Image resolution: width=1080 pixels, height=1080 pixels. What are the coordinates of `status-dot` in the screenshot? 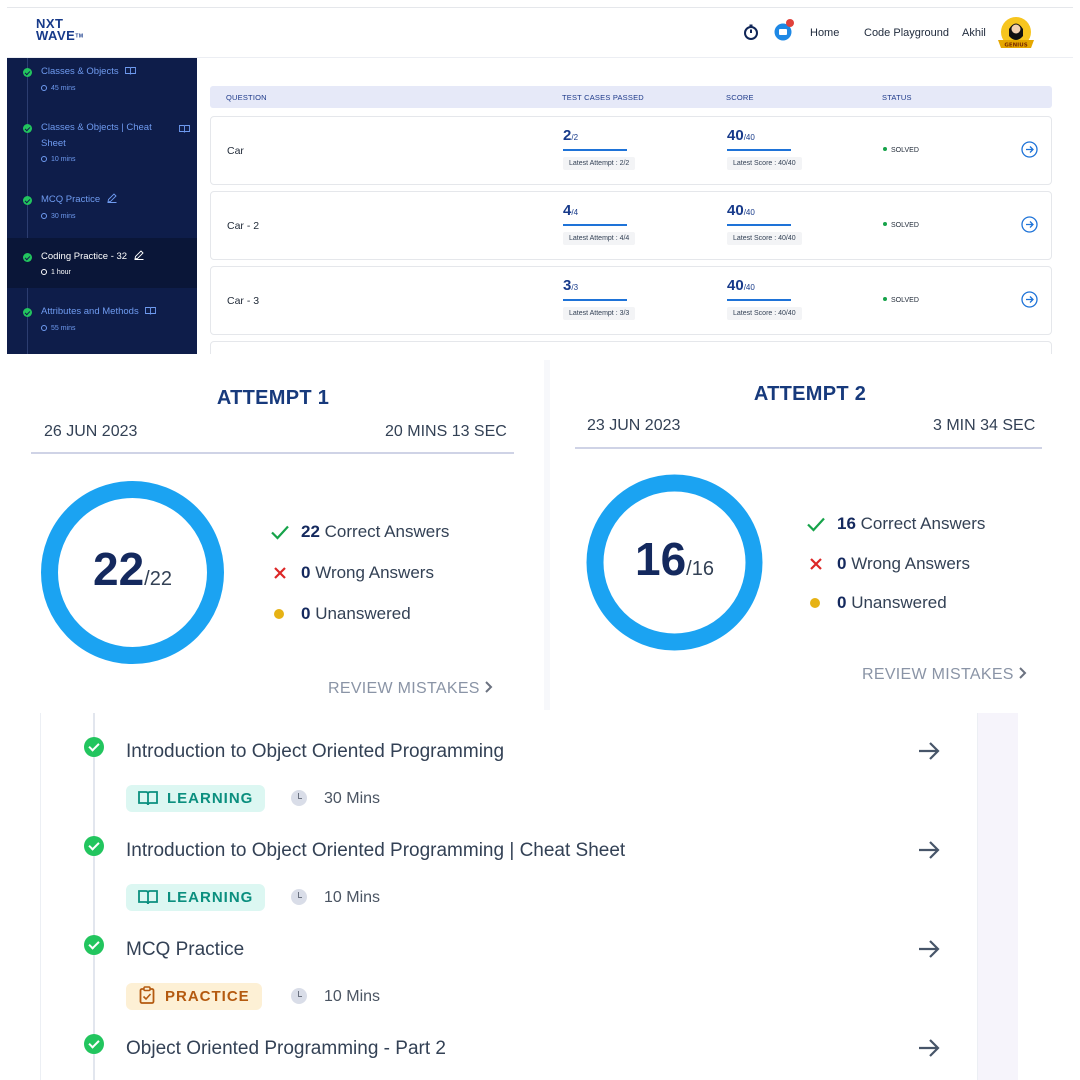 It's located at (885, 299).